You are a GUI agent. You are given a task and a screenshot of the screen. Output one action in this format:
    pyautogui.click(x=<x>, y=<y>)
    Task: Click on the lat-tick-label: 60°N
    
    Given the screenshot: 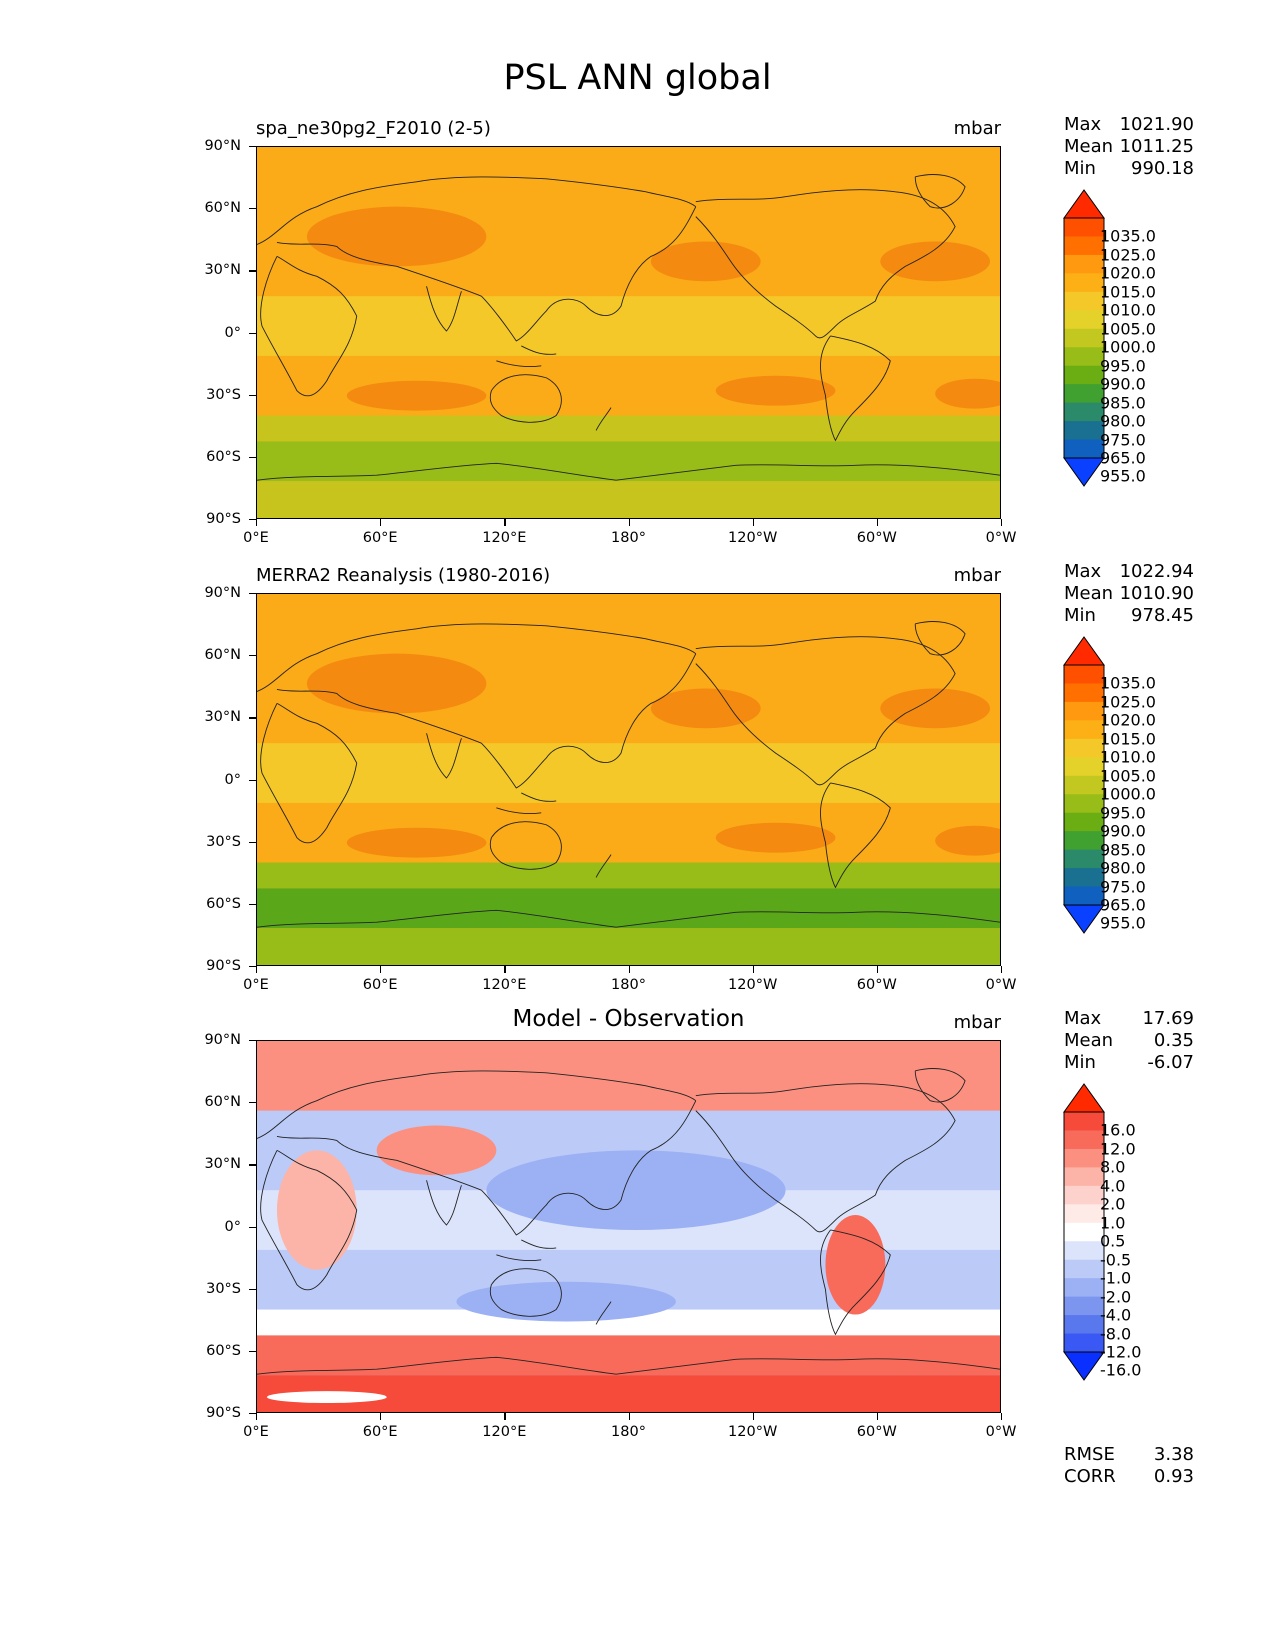 What is the action you would take?
    pyautogui.click(x=222, y=1102)
    